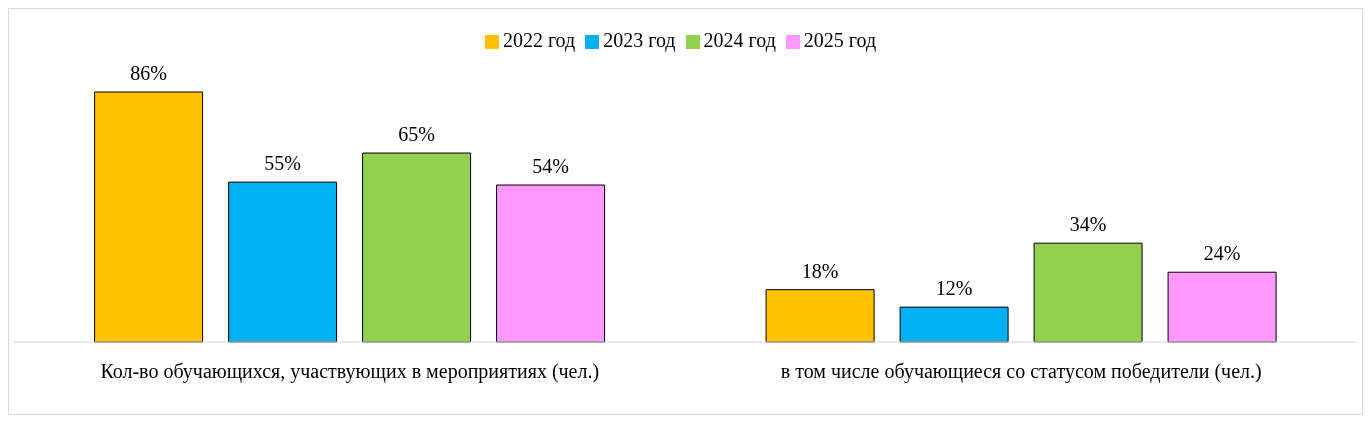 This screenshot has height=423, width=1371. Describe the element at coordinates (739, 40) in the screenshot. I see `legend-label: 2024 год` at that location.